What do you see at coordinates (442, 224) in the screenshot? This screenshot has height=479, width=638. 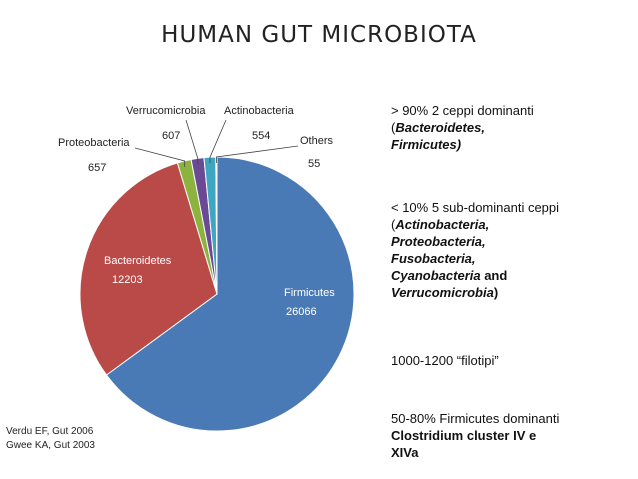 I see `text-span: Actinobacteria,` at bounding box center [442, 224].